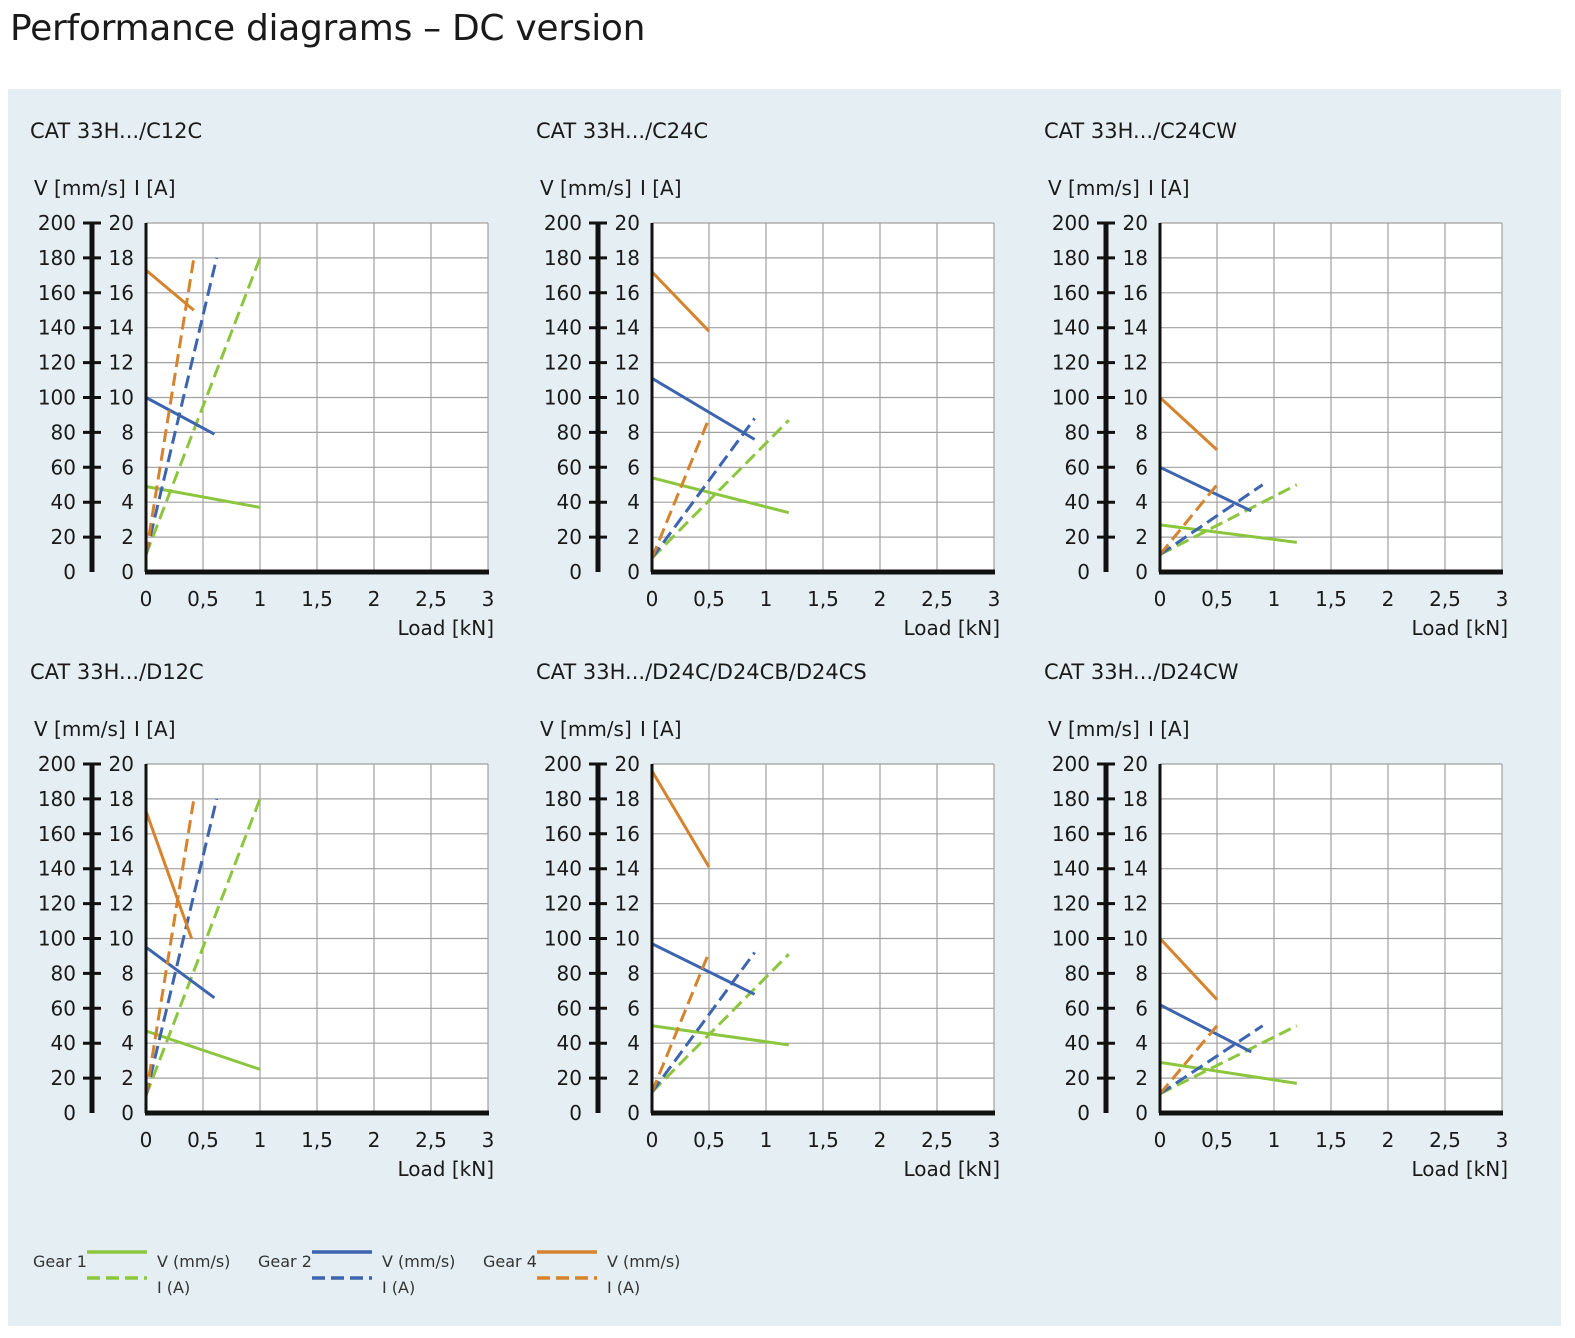 The image size is (1575, 1338). What do you see at coordinates (1135, 869) in the screenshot?
I see `y-tick-label-i: 14` at bounding box center [1135, 869].